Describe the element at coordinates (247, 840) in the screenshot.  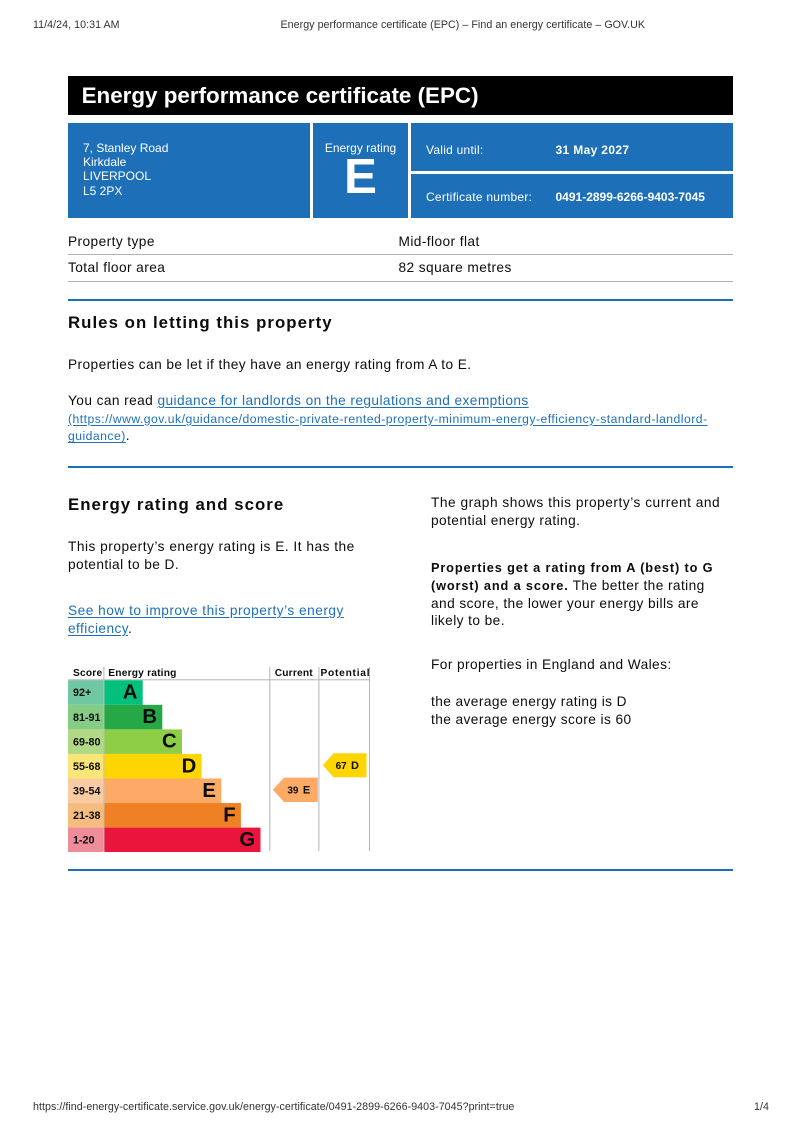
I see `svg-text: G` at that location.